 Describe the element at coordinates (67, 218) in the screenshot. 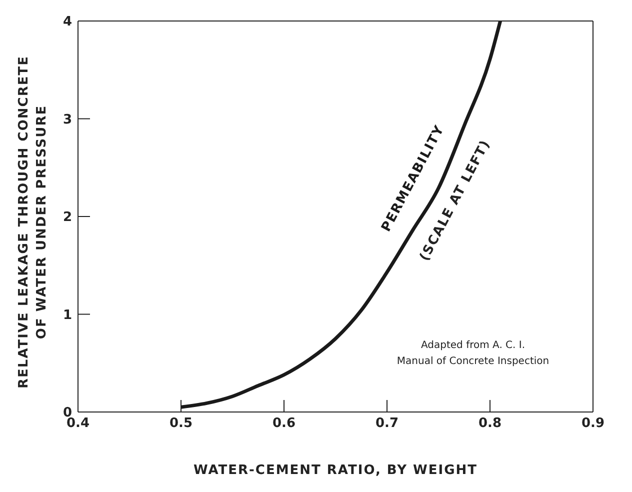

I see `y-tick-label: 2` at that location.